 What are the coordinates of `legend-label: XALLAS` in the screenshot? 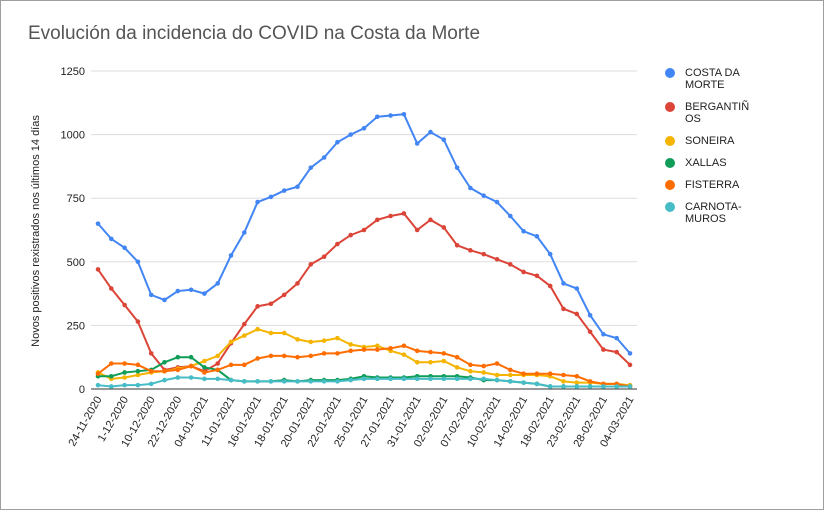 It's located at (706, 163).